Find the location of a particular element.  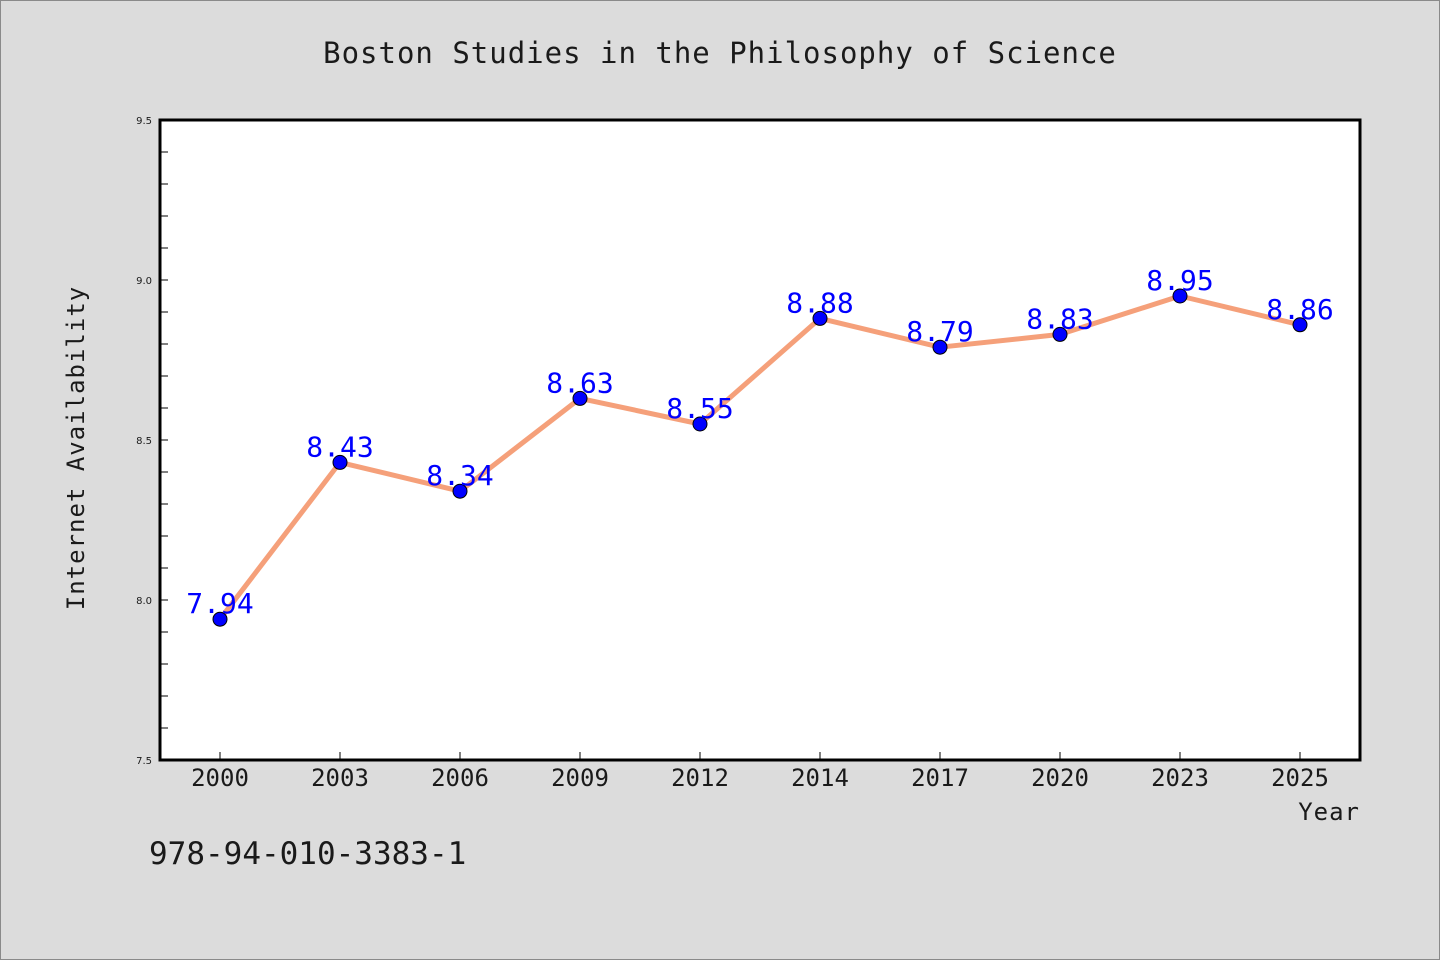

x-axis: 2000 2003 2006 2009 2012 2014 2017 2020 2023 2025 is located at coordinates (760, 772).